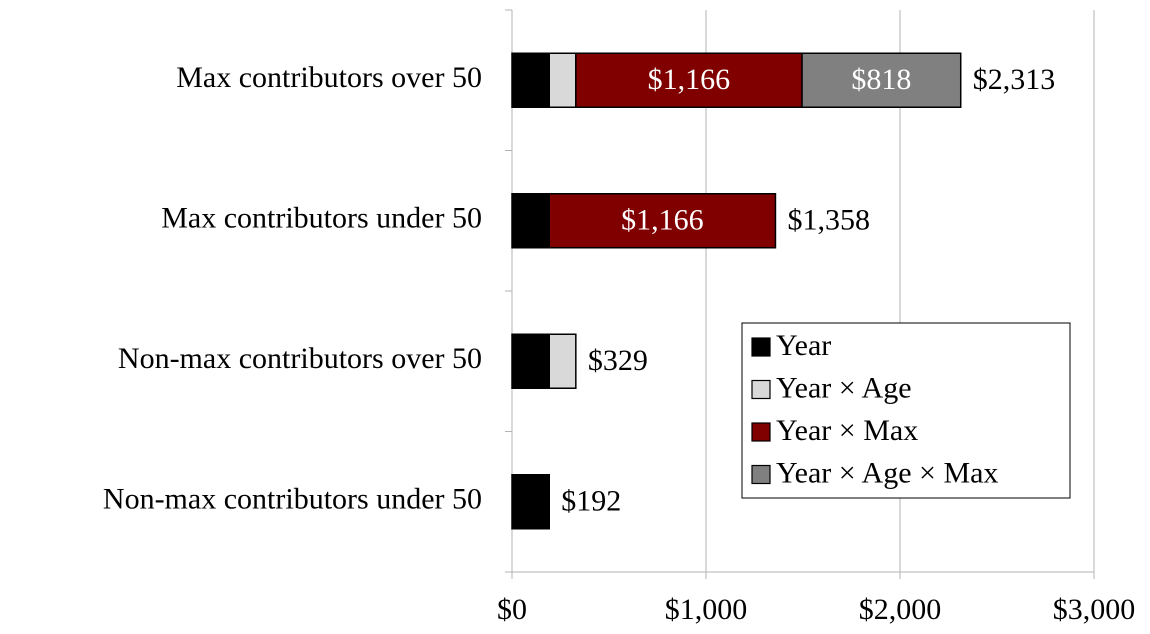 The image size is (1150, 634). What do you see at coordinates (512, 609) in the screenshot?
I see `x-tick-label: $0` at bounding box center [512, 609].